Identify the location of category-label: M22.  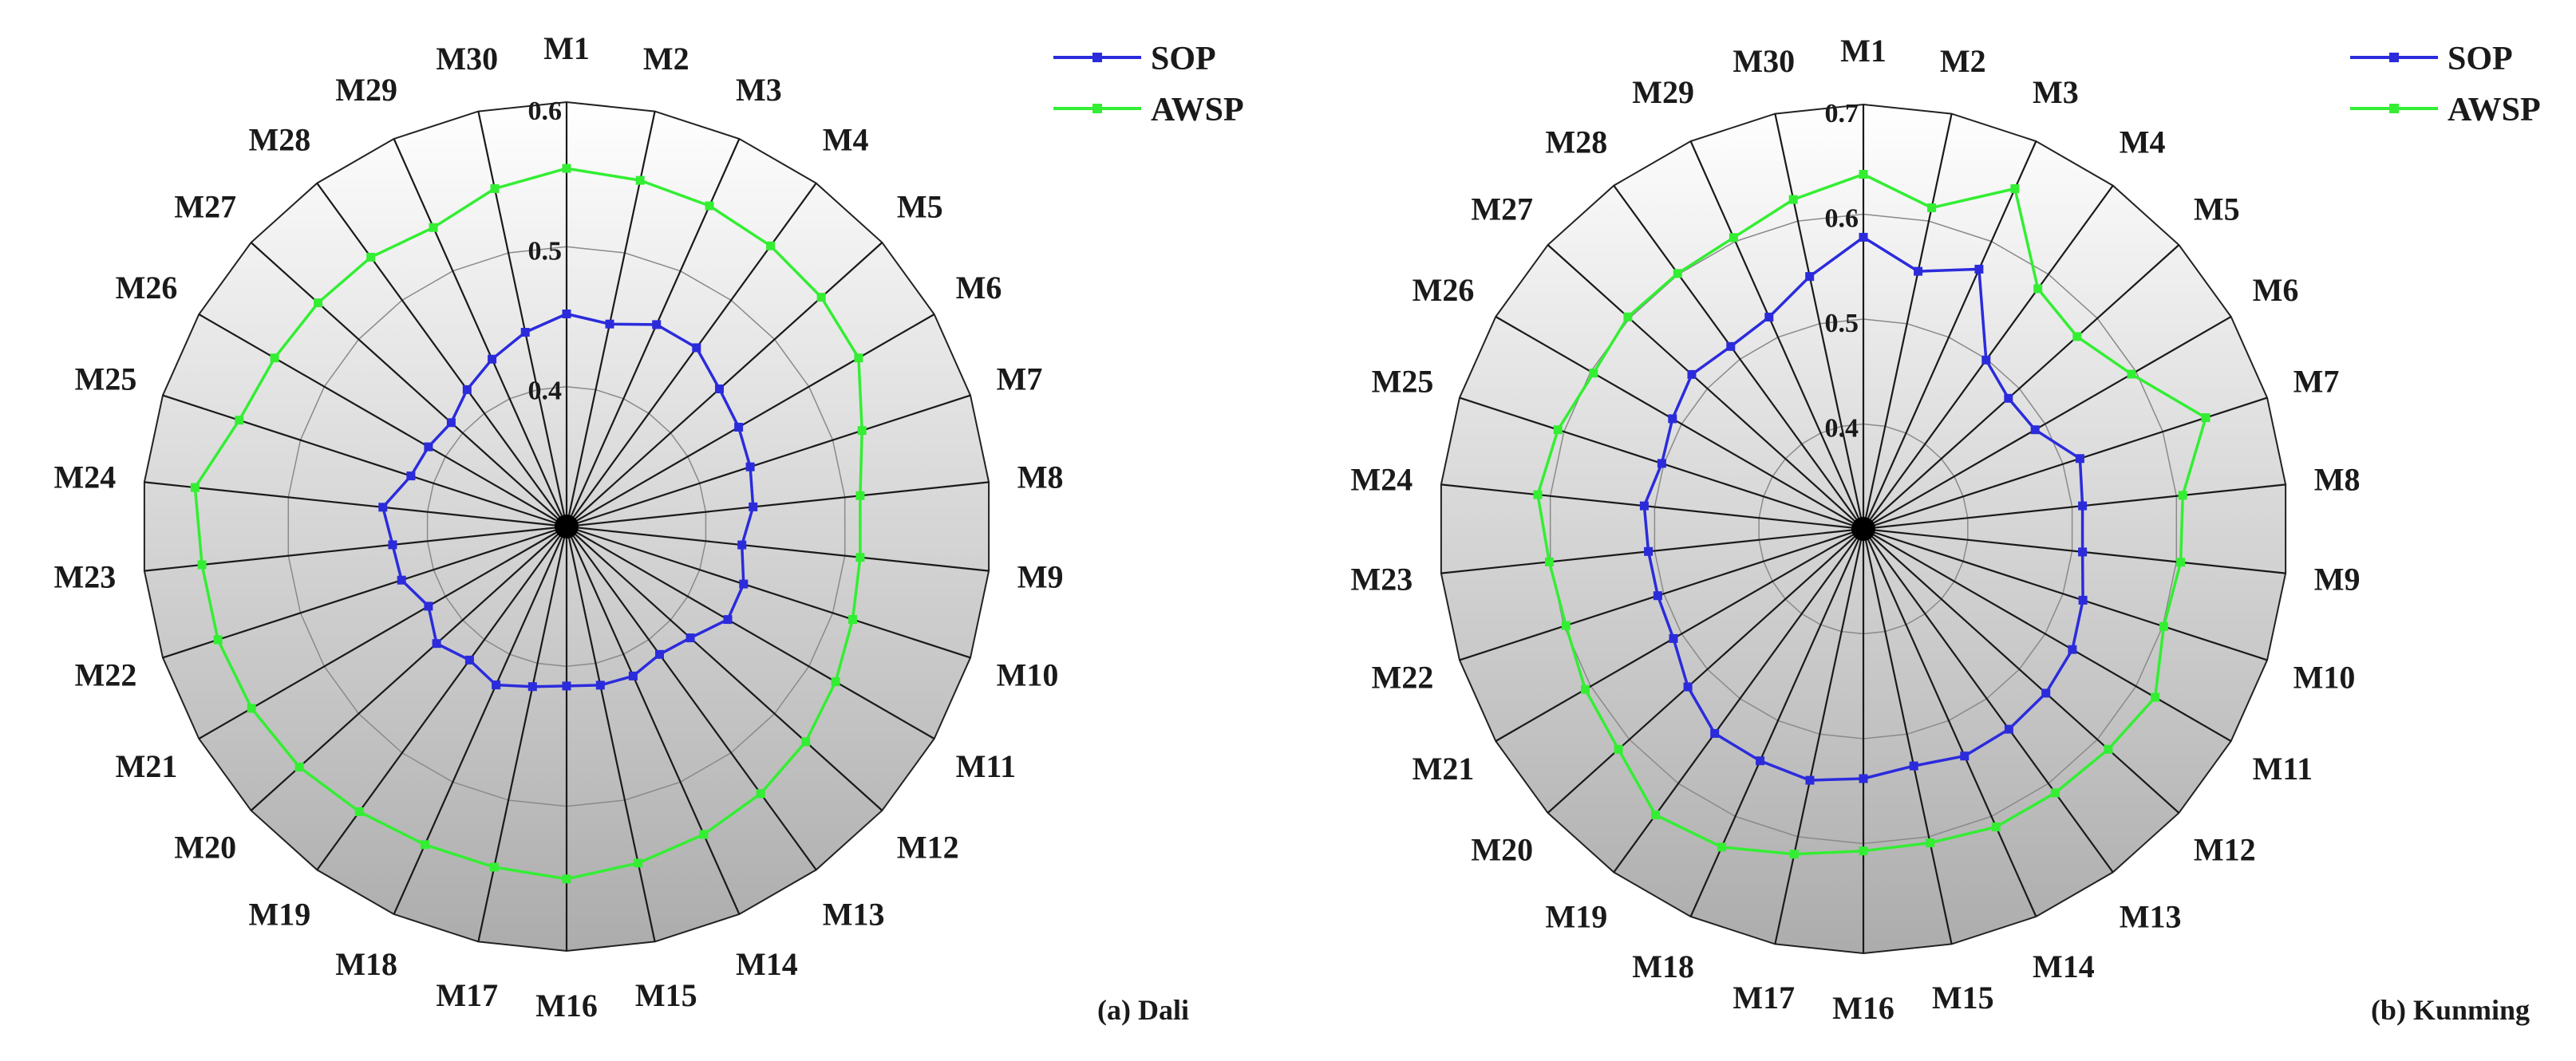
(1403, 677).